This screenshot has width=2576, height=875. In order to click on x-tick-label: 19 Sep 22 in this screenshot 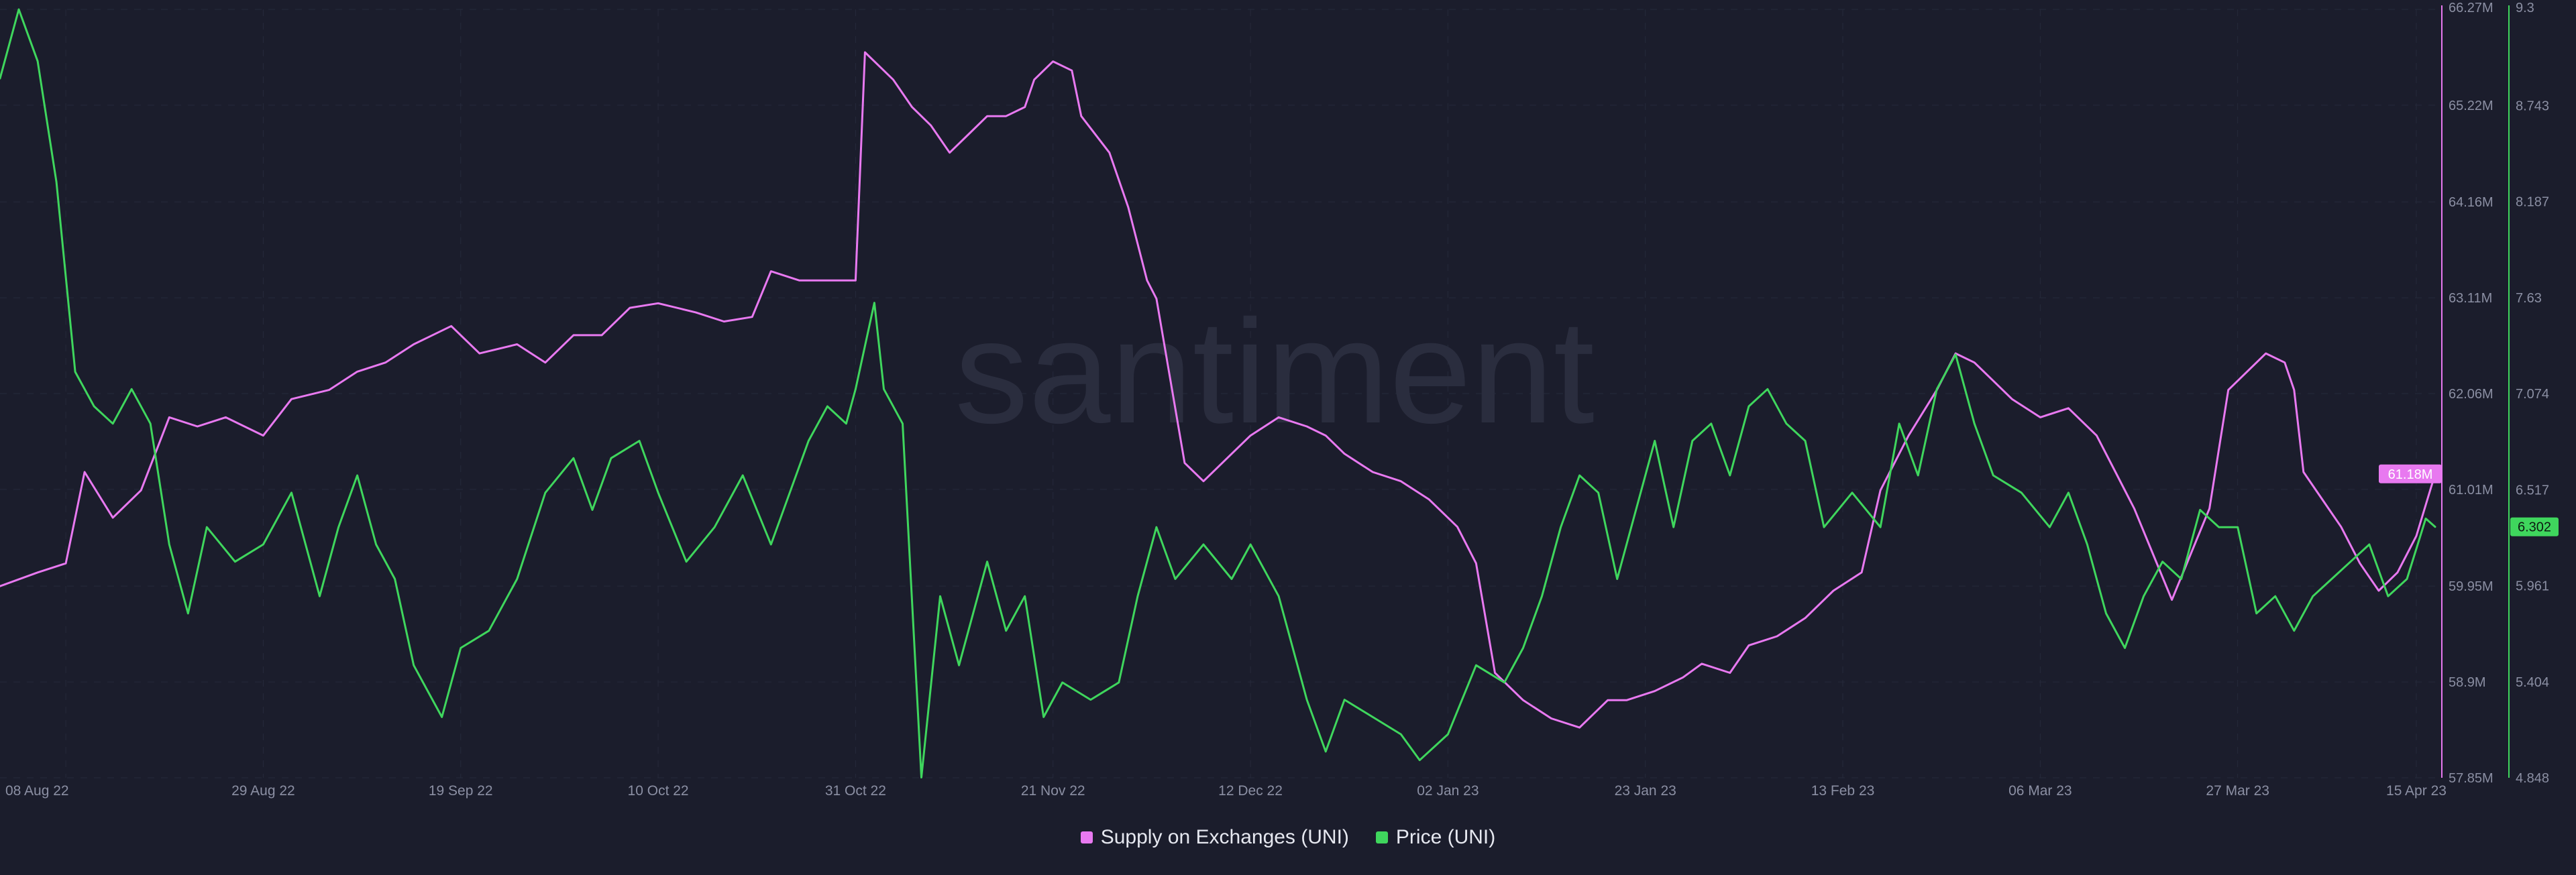, I will do `click(461, 791)`.